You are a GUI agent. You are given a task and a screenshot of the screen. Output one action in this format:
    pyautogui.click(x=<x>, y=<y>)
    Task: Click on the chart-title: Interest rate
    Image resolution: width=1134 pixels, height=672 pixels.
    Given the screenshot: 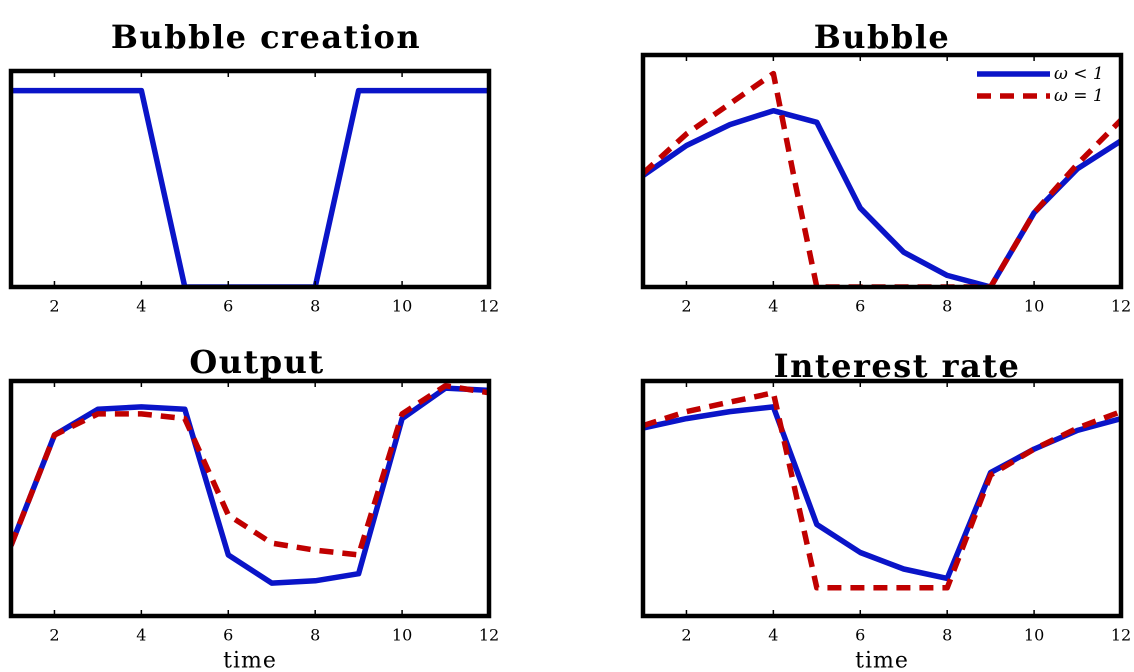 What is the action you would take?
    pyautogui.click(x=897, y=366)
    